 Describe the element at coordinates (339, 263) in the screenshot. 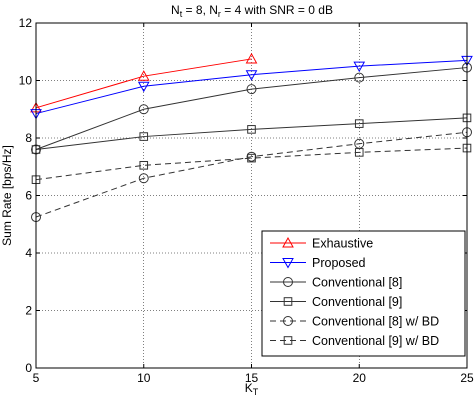

I see `legend-label: Proposed` at that location.